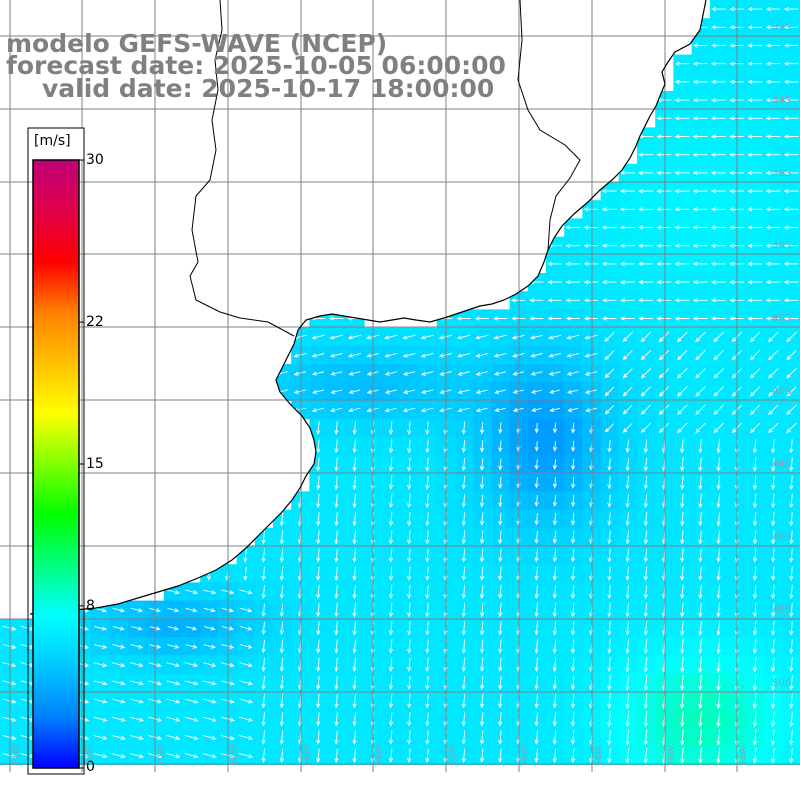 The height and width of the screenshot is (800, 800). What do you see at coordinates (599, 755) in the screenshot?
I see `longitude-label: 58W` at bounding box center [599, 755].